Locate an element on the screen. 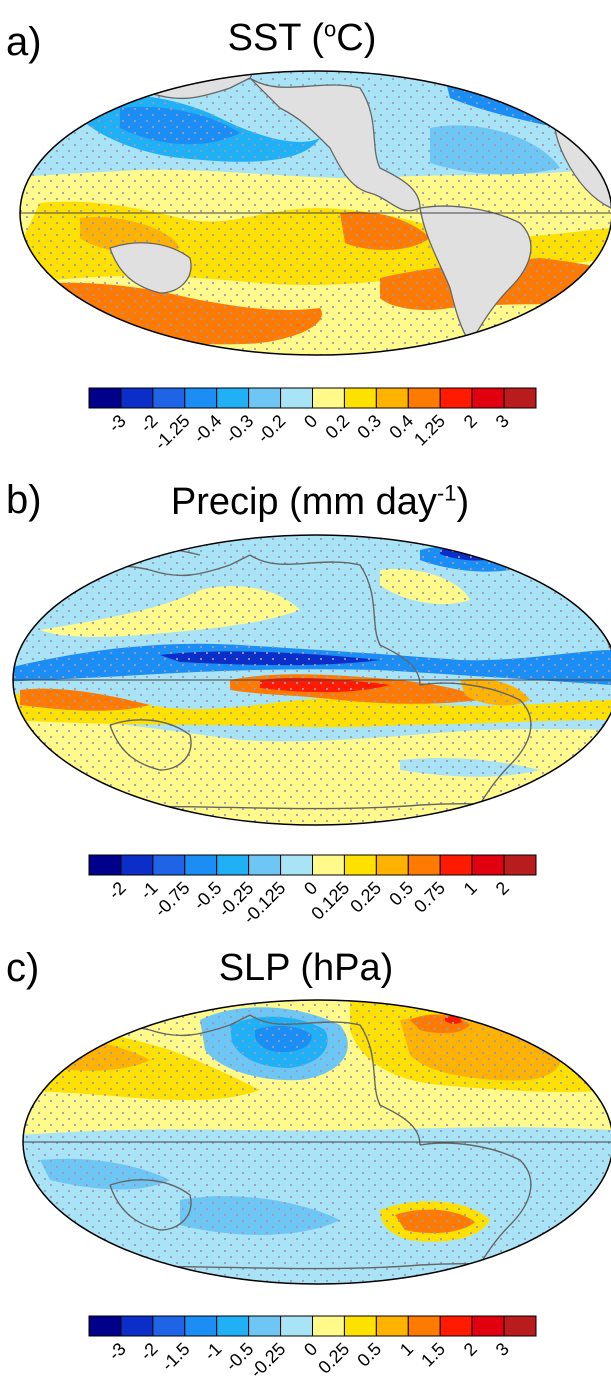 This screenshot has width=611, height=1384. colorbar-ticks: -3 -2-1.5 -1-0.5-0.25 00.25 0.5 1 1.5 2 3 is located at coordinates (308, 1360).